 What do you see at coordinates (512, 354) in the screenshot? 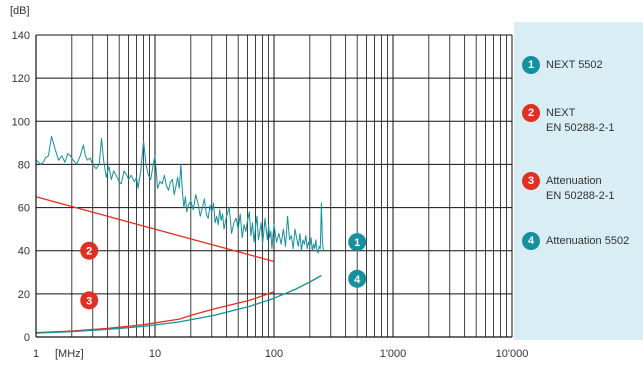
I see `x-tick-label: 10'000` at bounding box center [512, 354].